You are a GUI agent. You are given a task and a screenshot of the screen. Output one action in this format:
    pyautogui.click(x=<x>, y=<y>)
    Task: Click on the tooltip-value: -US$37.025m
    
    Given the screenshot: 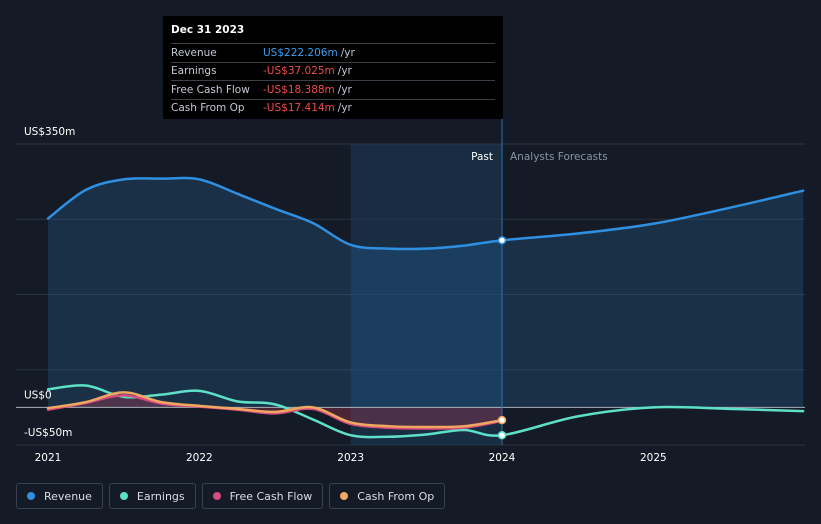 What is the action you would take?
    pyautogui.click(x=299, y=71)
    